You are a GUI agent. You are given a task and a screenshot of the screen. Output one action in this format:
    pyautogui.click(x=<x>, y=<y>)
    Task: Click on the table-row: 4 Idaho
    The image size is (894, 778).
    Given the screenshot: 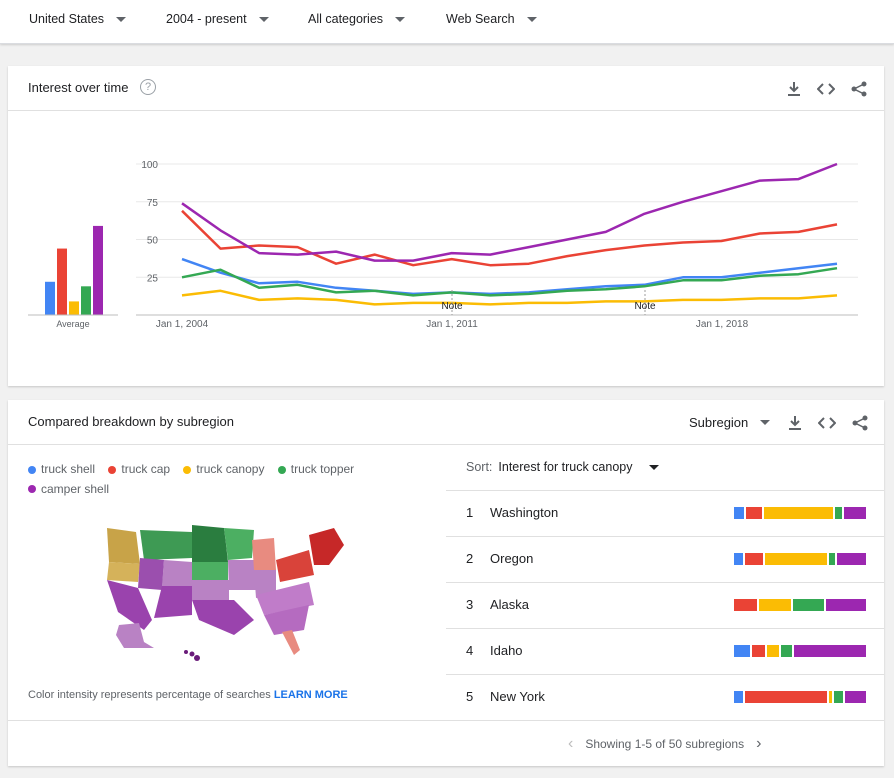 What is the action you would take?
    pyautogui.click(x=665, y=651)
    